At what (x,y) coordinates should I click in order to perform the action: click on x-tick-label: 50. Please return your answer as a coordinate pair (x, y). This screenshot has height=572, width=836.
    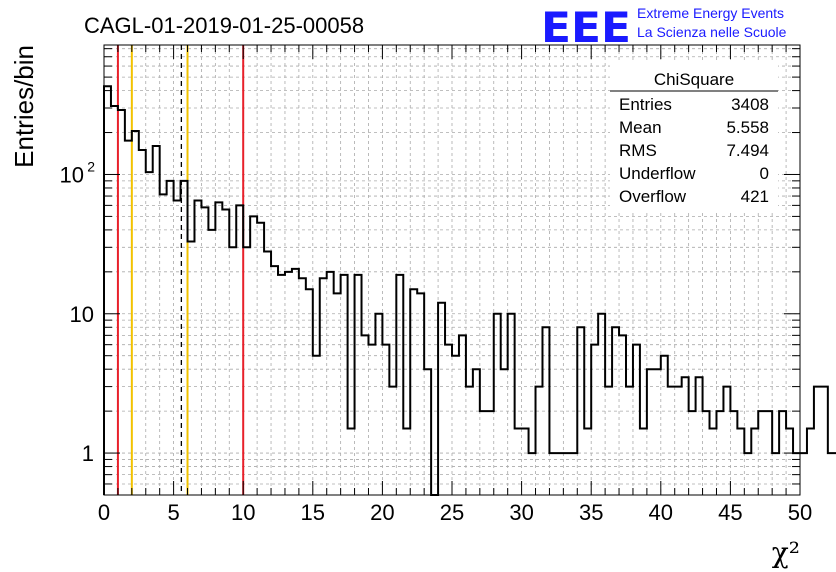
    Looking at the image, I should click on (800, 512).